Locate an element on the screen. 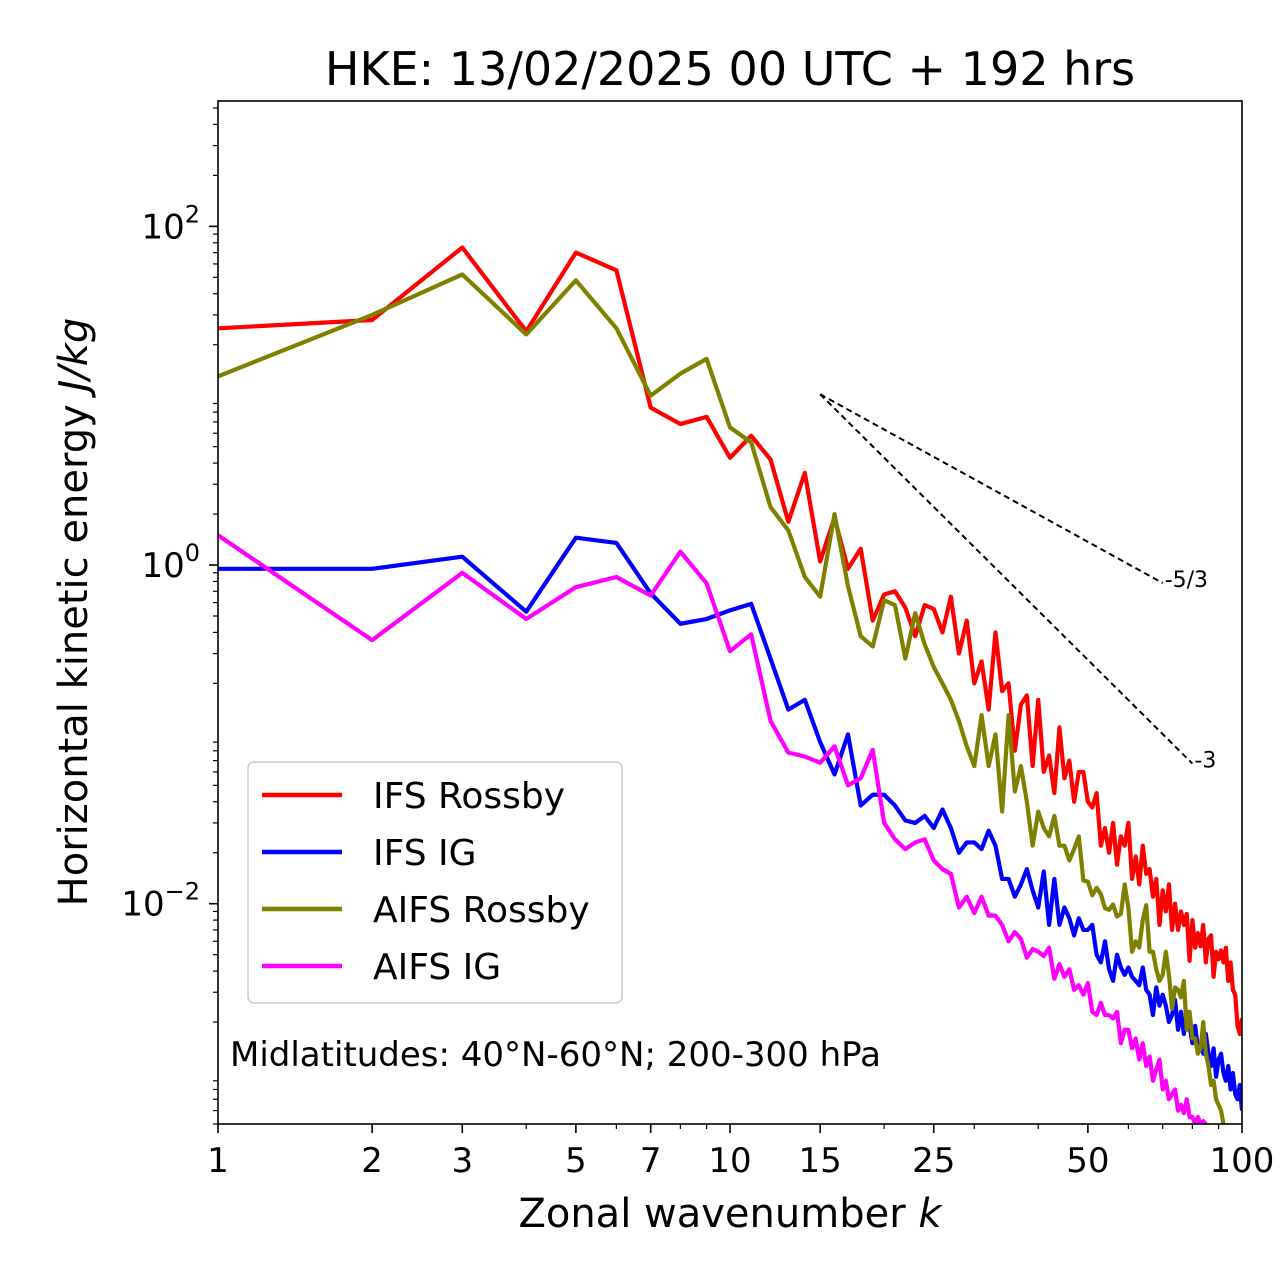 This screenshot has width=1280, height=1288. reference-slope-label: -5/3 is located at coordinates (1186, 580).